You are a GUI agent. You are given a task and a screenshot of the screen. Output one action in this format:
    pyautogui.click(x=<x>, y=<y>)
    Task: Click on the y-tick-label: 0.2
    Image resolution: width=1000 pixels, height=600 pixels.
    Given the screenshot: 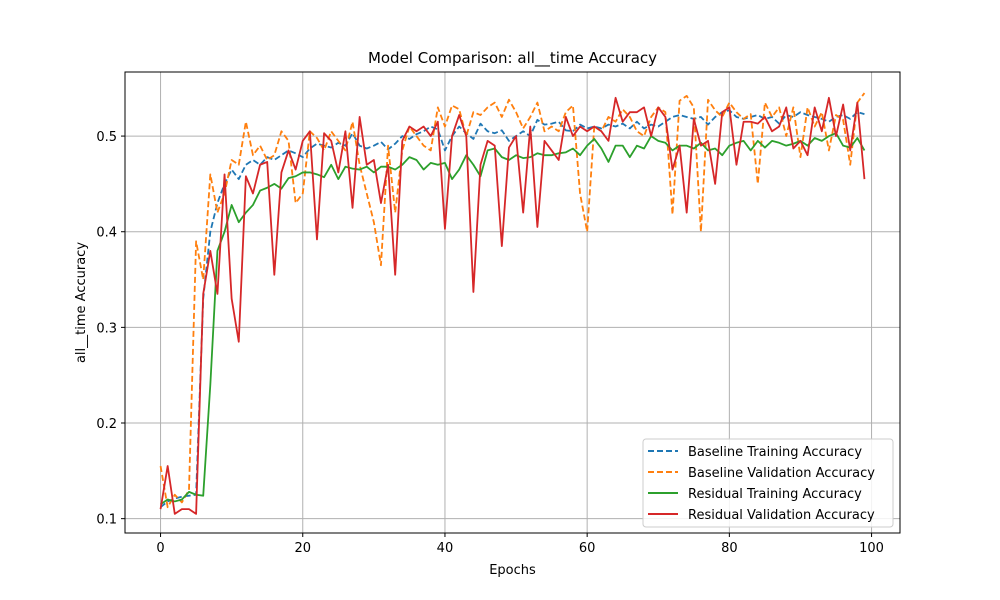 What is the action you would take?
    pyautogui.click(x=106, y=424)
    